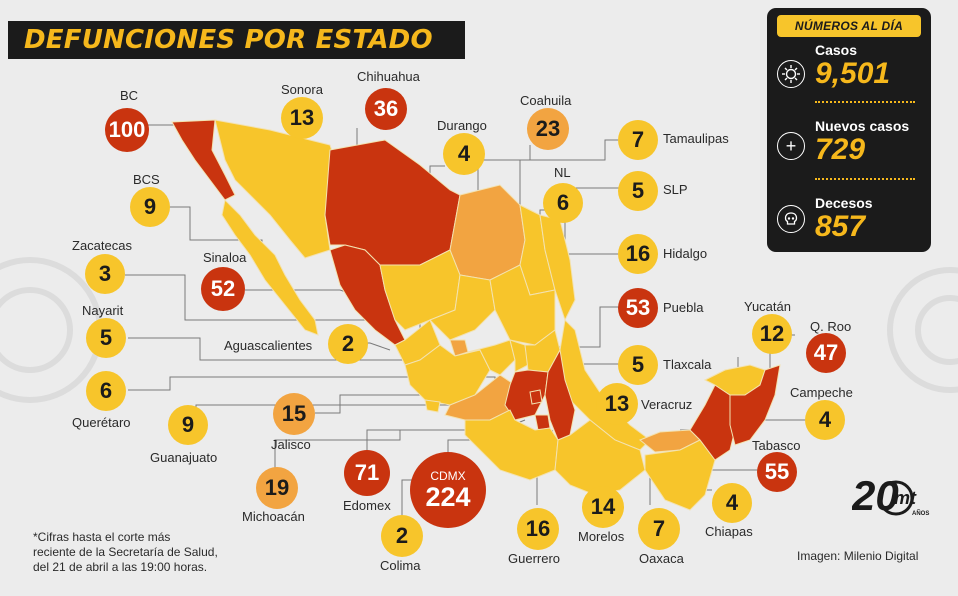 This screenshot has height=596, width=958. Describe the element at coordinates (127, 130) in the screenshot. I see `state-value-bc: 100` at that location.